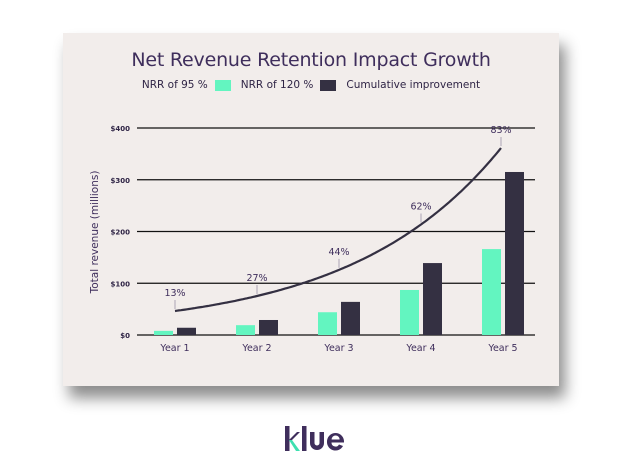  What do you see at coordinates (121, 284) in the screenshot?
I see `y-tick-label: $100` at bounding box center [121, 284].